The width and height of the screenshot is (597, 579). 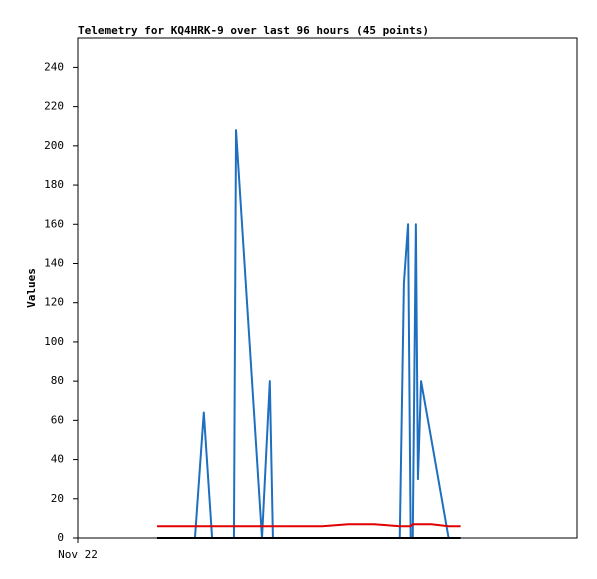 What do you see at coordinates (54, 341) in the screenshot?
I see `y-tick-label: 100` at bounding box center [54, 341].